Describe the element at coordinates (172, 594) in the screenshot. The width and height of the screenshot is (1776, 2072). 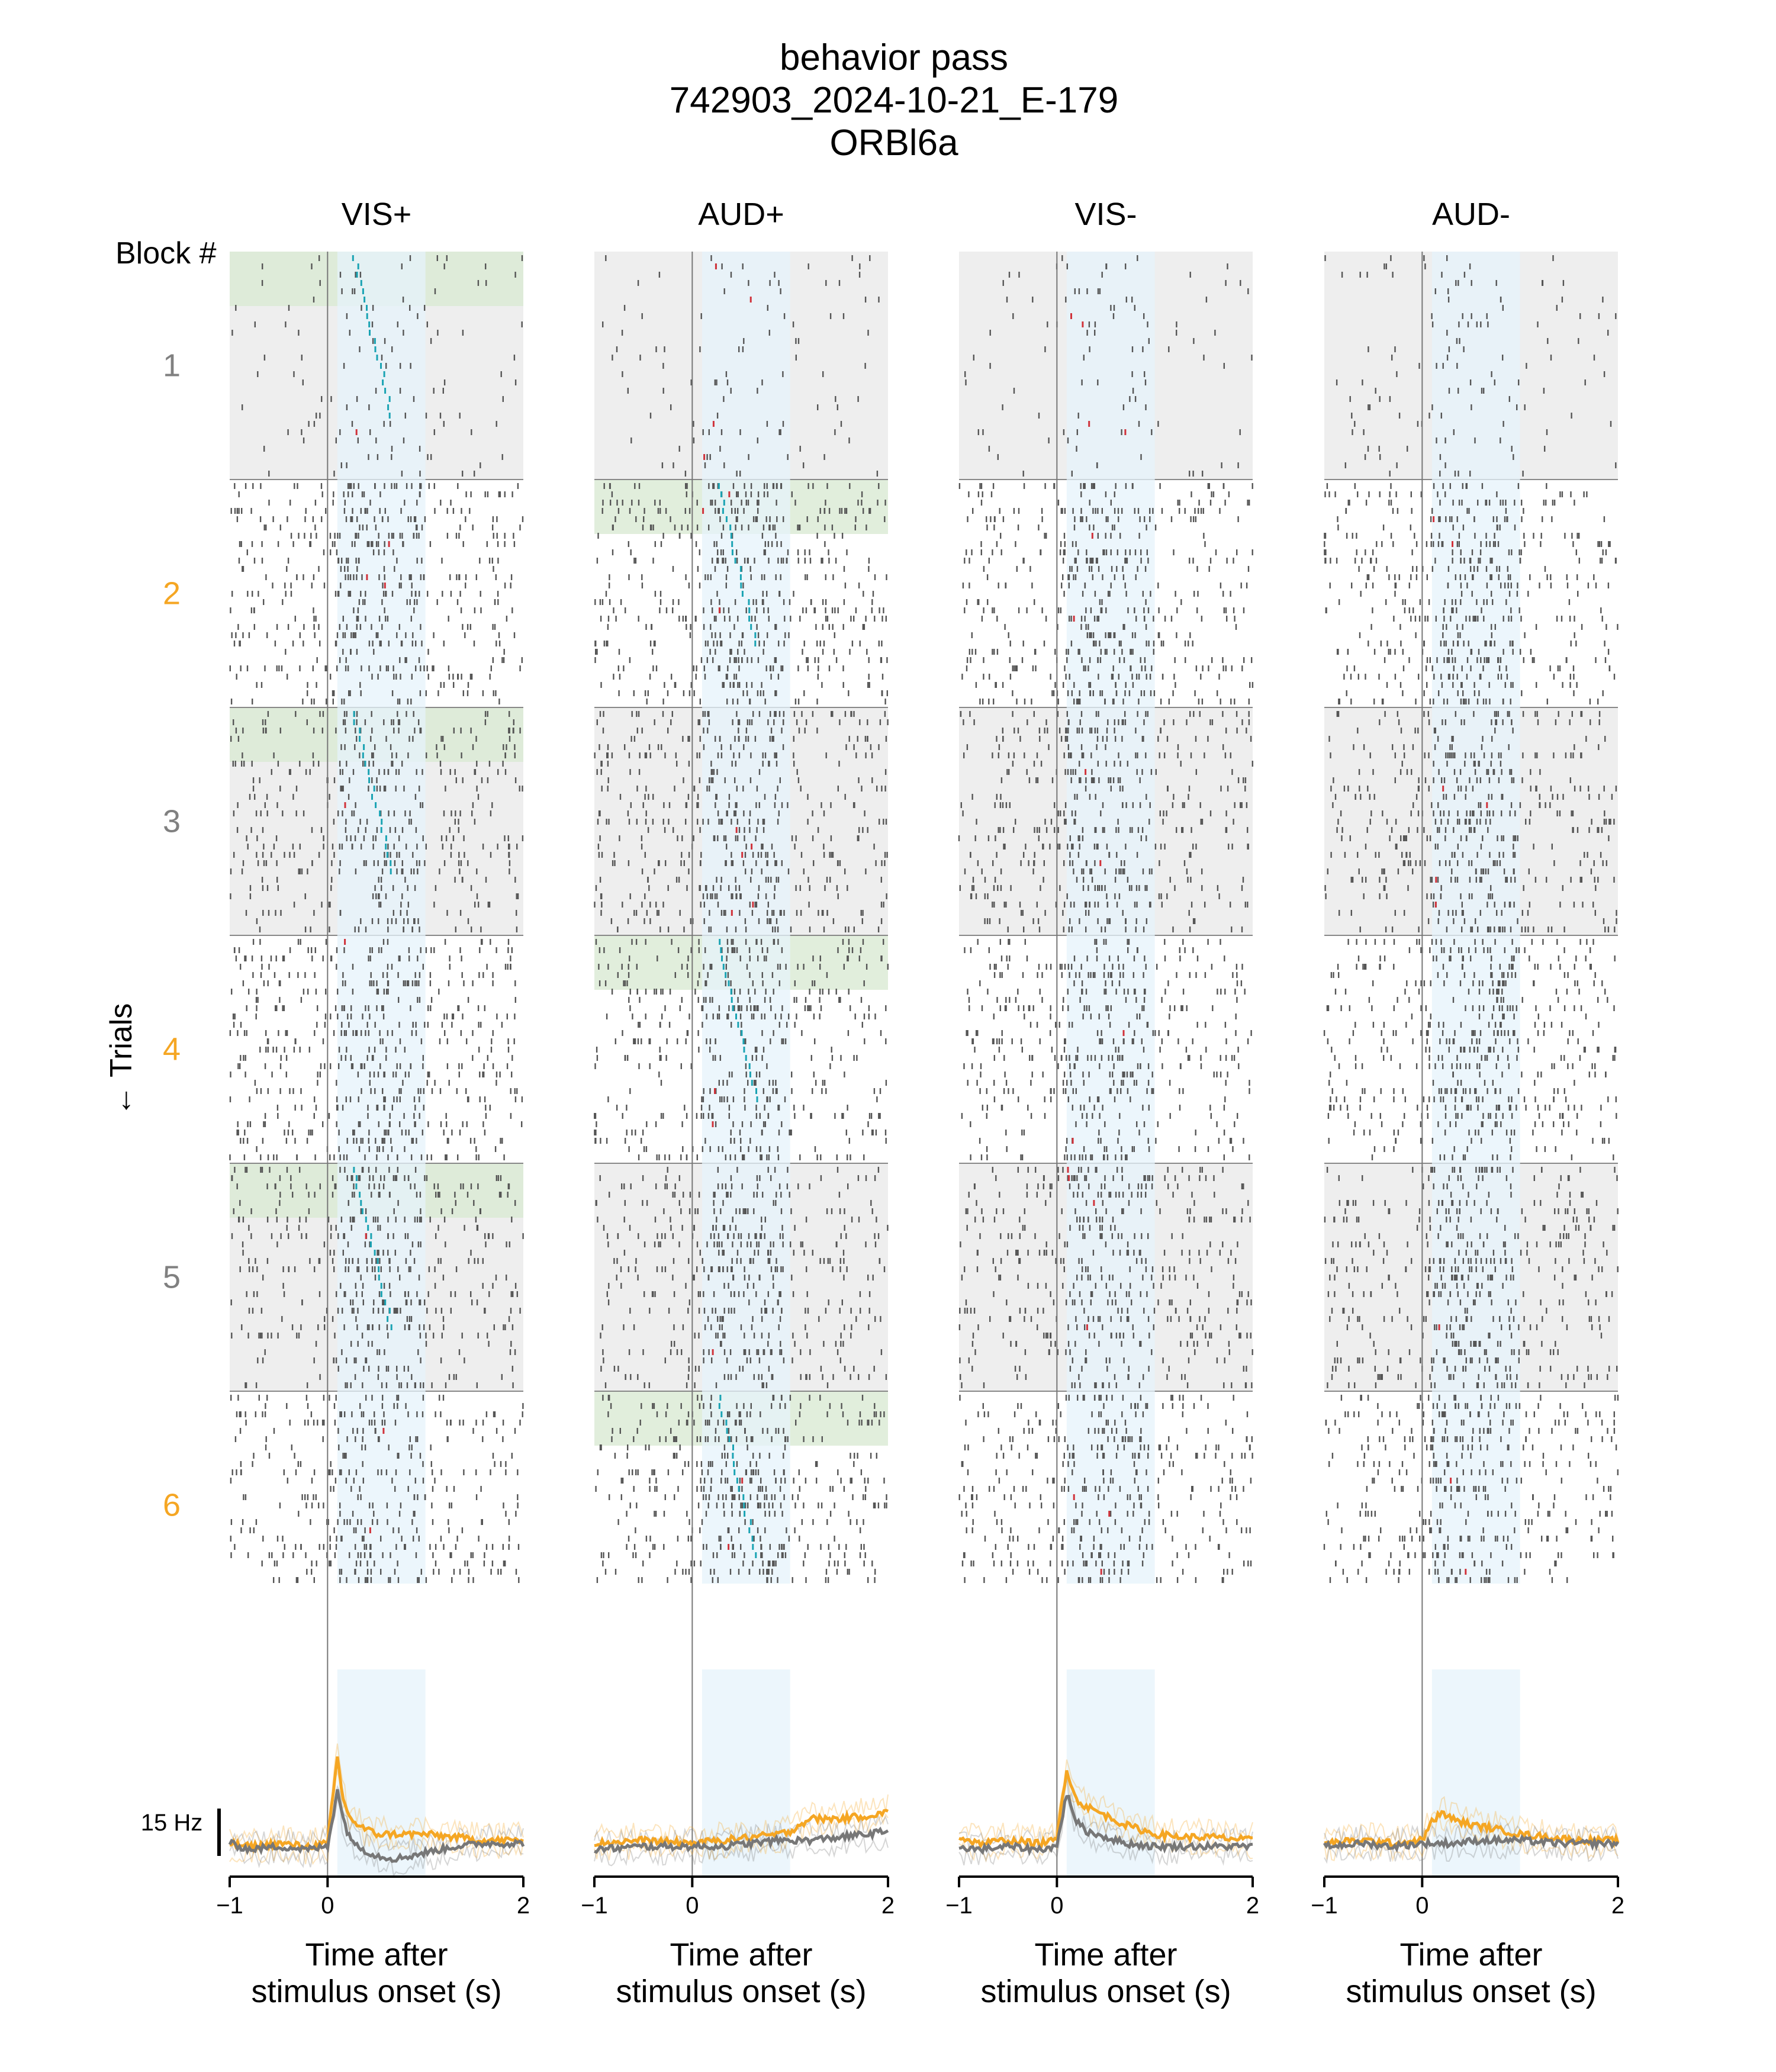
I see `block-label-2: 2` at that location.